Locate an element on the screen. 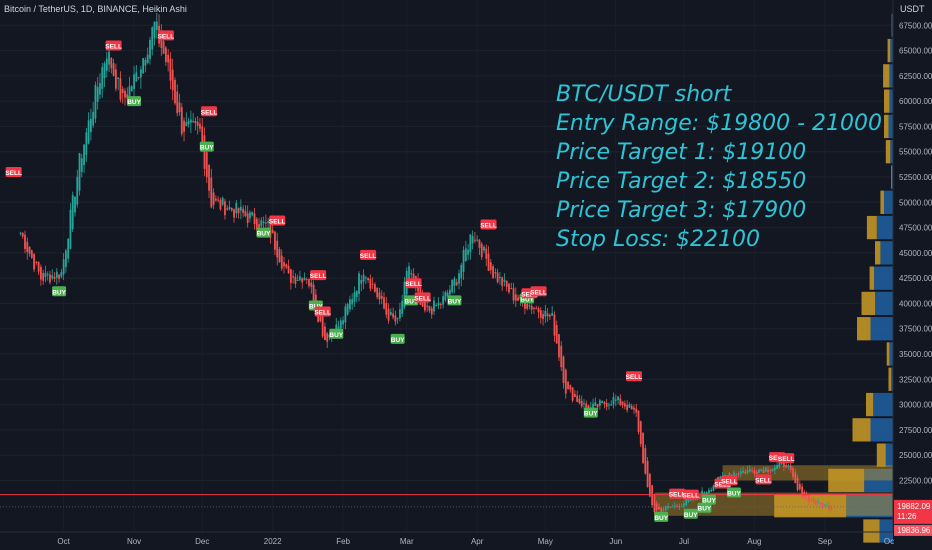  annotation-line: Price Target 2: $18550 is located at coordinates (681, 181).